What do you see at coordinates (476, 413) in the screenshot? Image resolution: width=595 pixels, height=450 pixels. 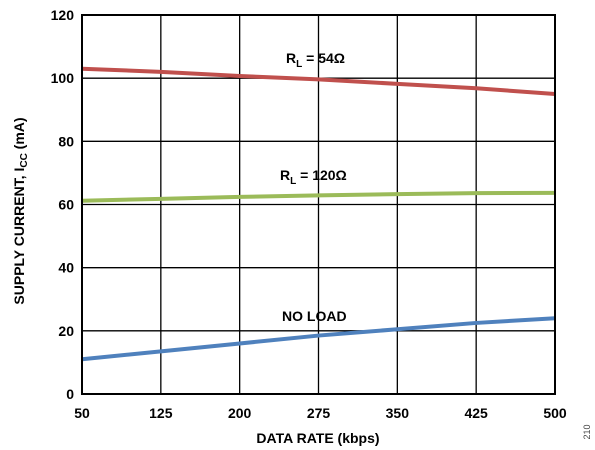 I see `x-tick-label-5: 425` at bounding box center [476, 413].